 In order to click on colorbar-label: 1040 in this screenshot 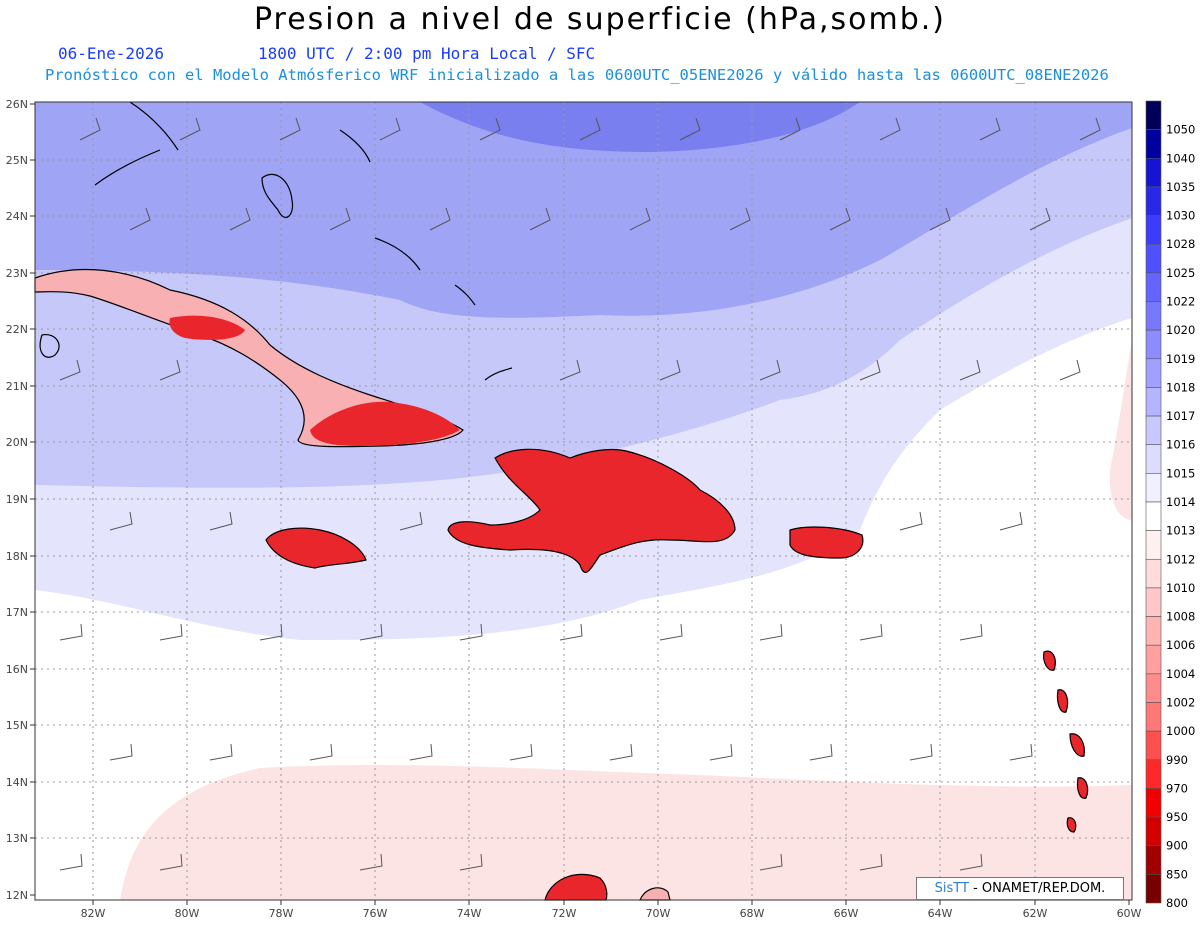, I will do `click(1180, 158)`.